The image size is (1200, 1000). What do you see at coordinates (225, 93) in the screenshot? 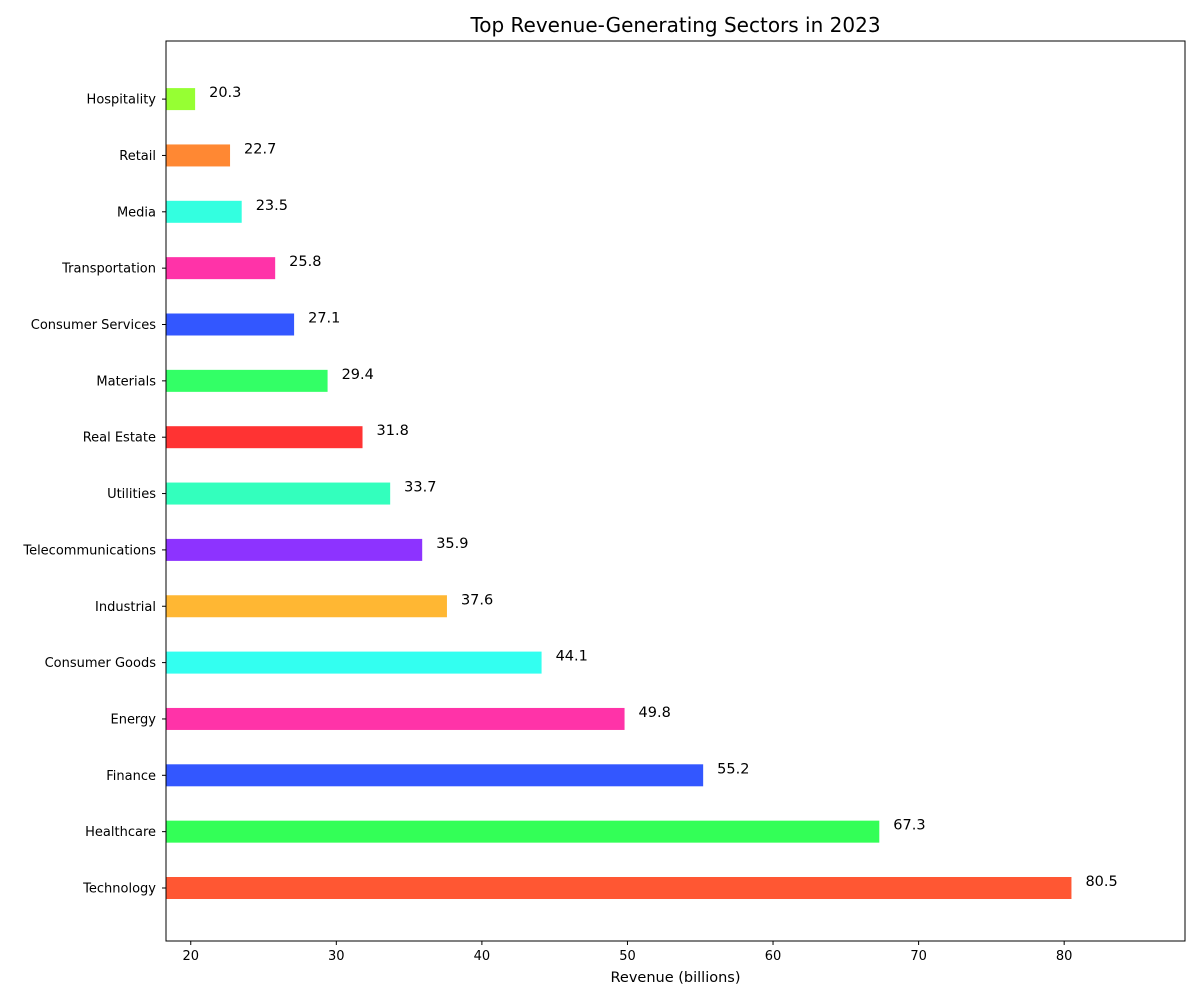
I see `value-label-hospitality: 20.3` at bounding box center [225, 93].